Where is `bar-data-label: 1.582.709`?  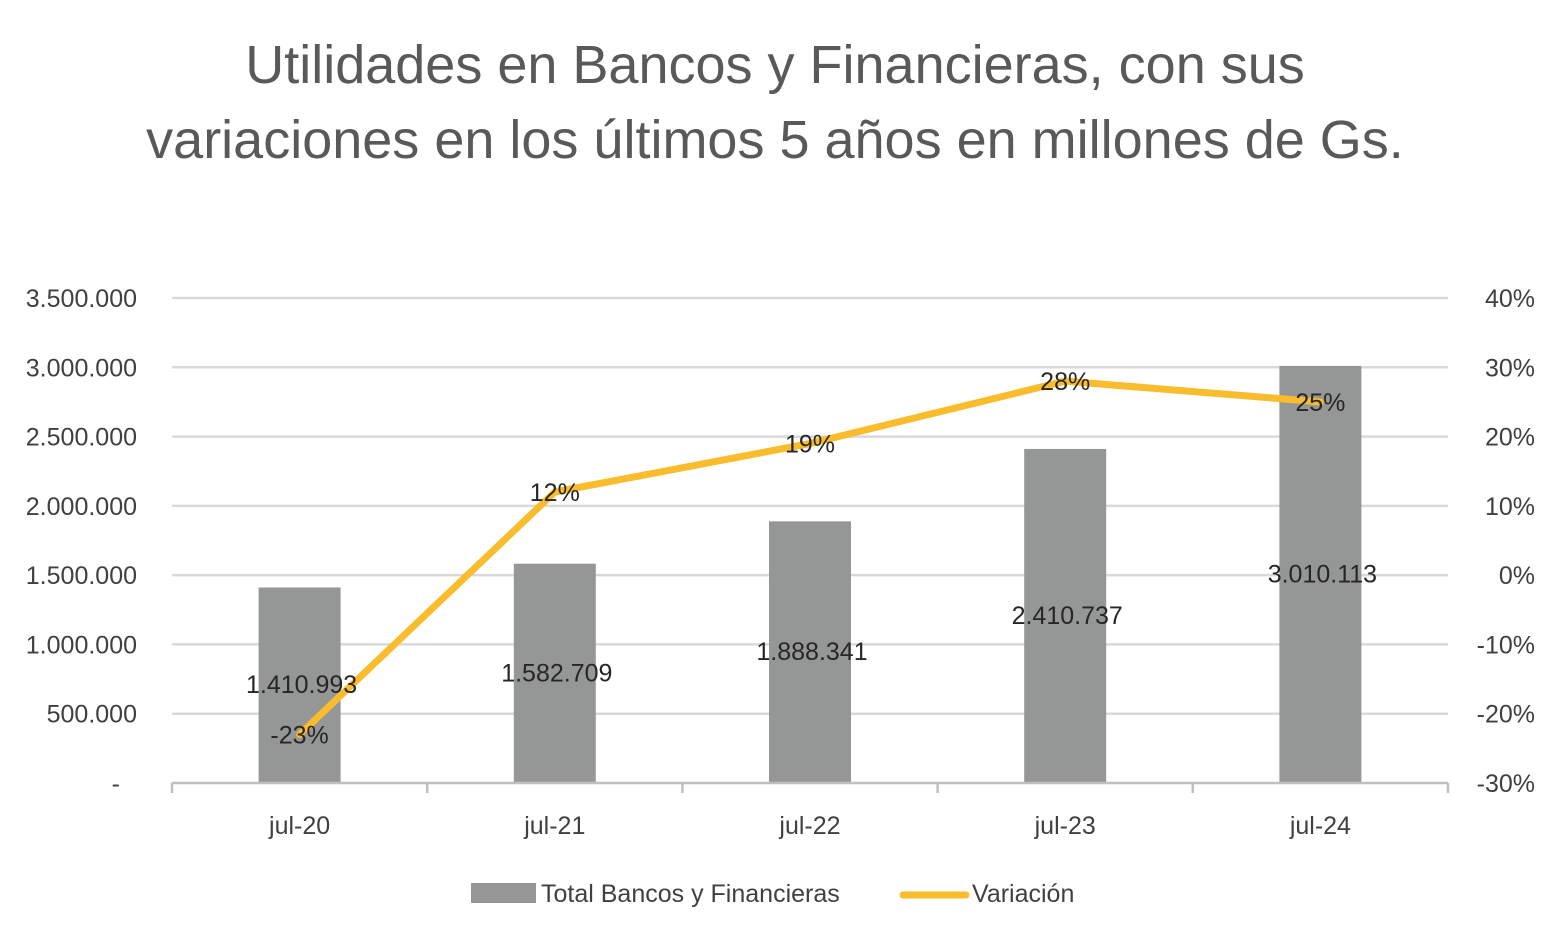
bar-data-label: 1.582.709 is located at coordinates (556, 673).